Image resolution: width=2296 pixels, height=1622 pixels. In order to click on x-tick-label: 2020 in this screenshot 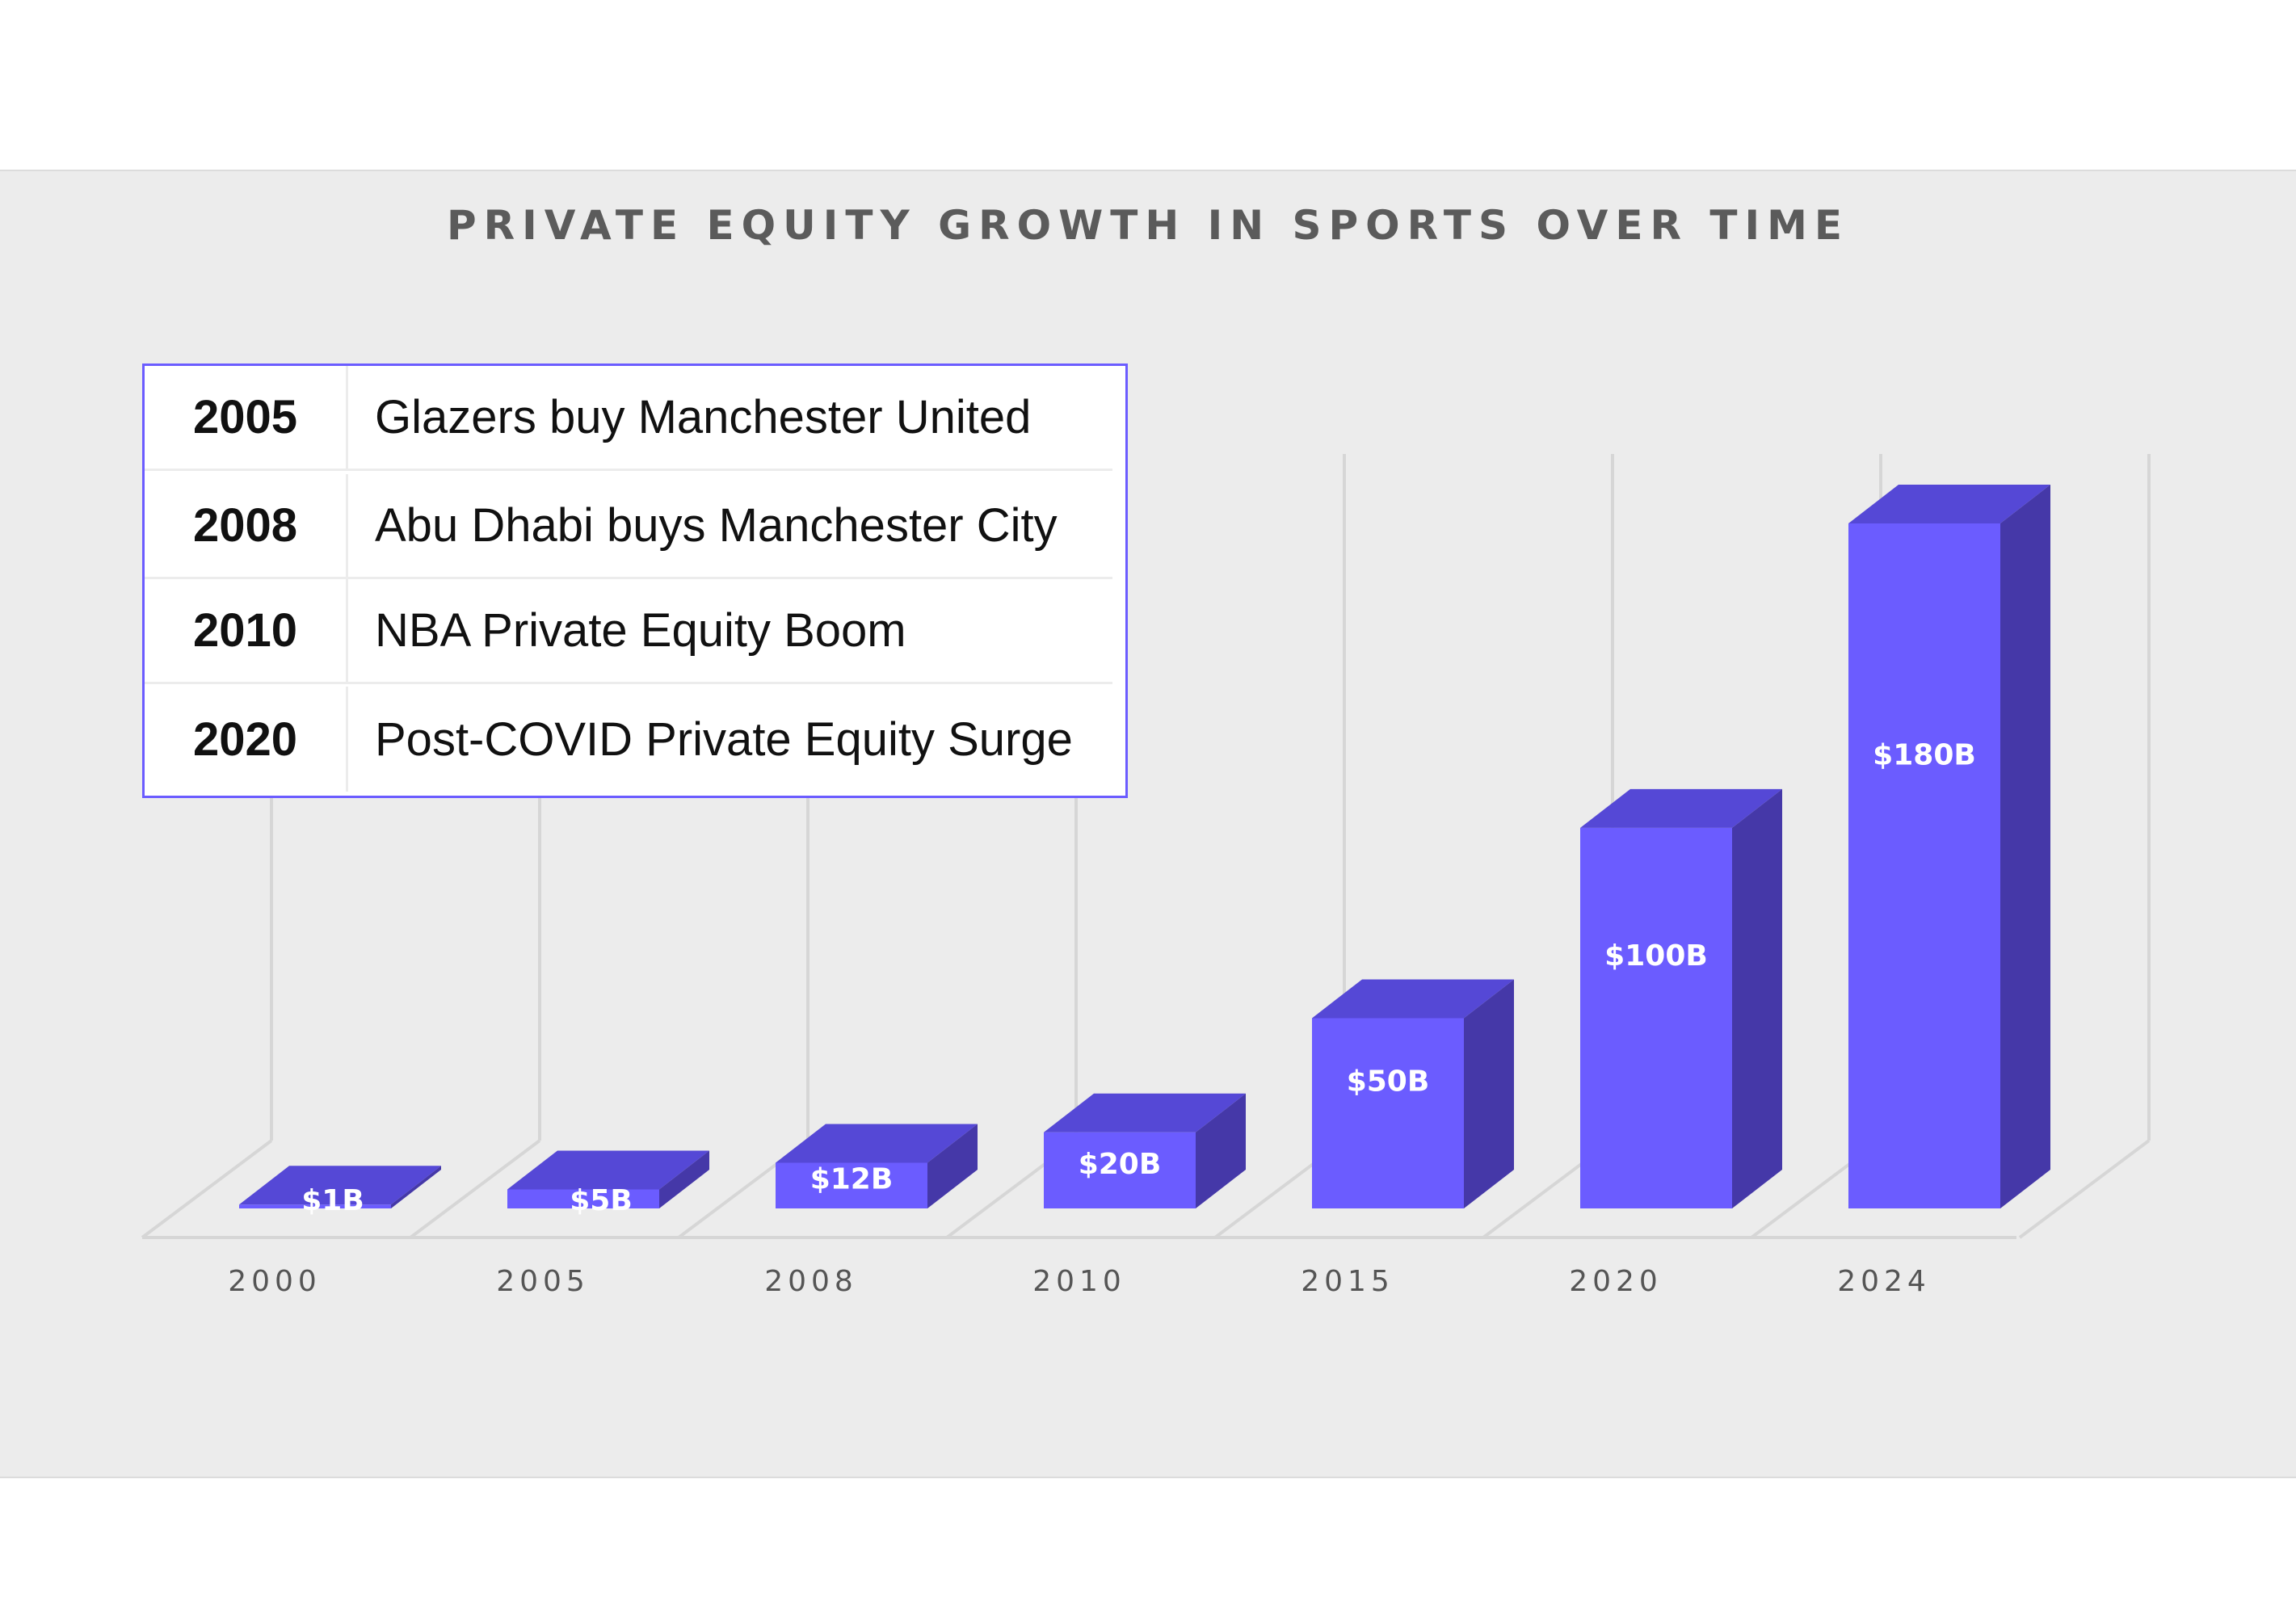, I will do `click(1616, 1281)`.